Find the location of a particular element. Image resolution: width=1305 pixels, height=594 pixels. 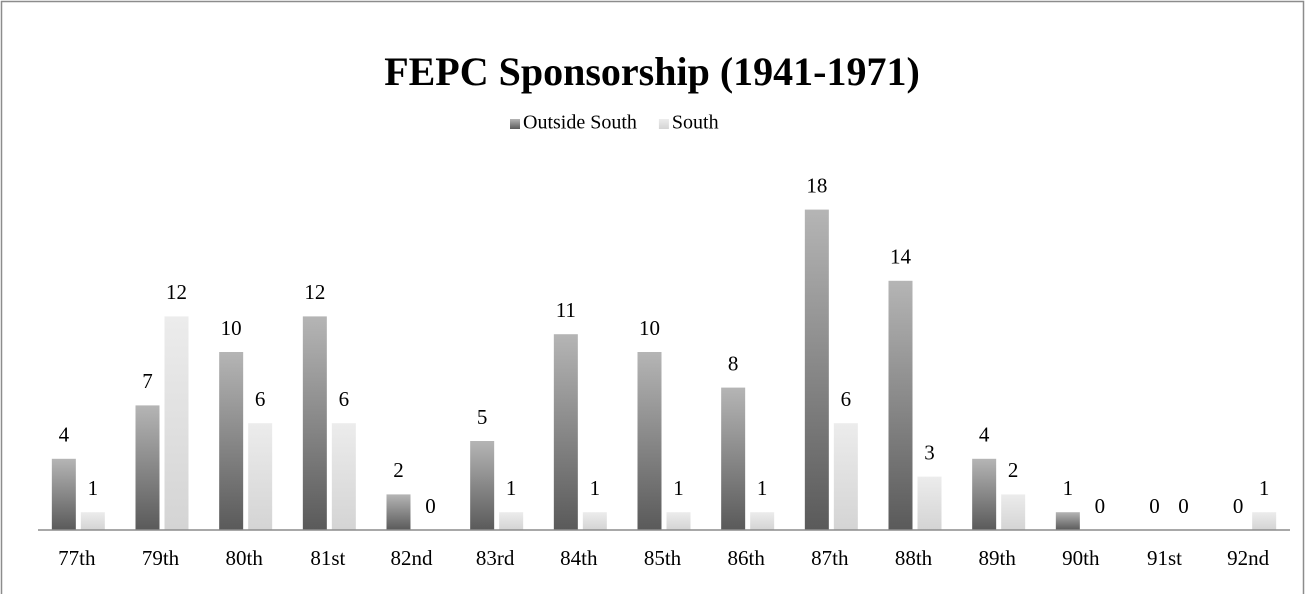

legend-label: Outside South is located at coordinates (580, 123).